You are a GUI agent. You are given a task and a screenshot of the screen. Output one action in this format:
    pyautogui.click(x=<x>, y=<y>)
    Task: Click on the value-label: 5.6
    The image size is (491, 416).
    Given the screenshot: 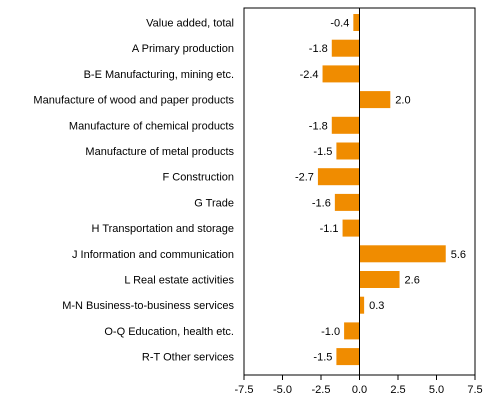 What is the action you would take?
    pyautogui.click(x=458, y=255)
    